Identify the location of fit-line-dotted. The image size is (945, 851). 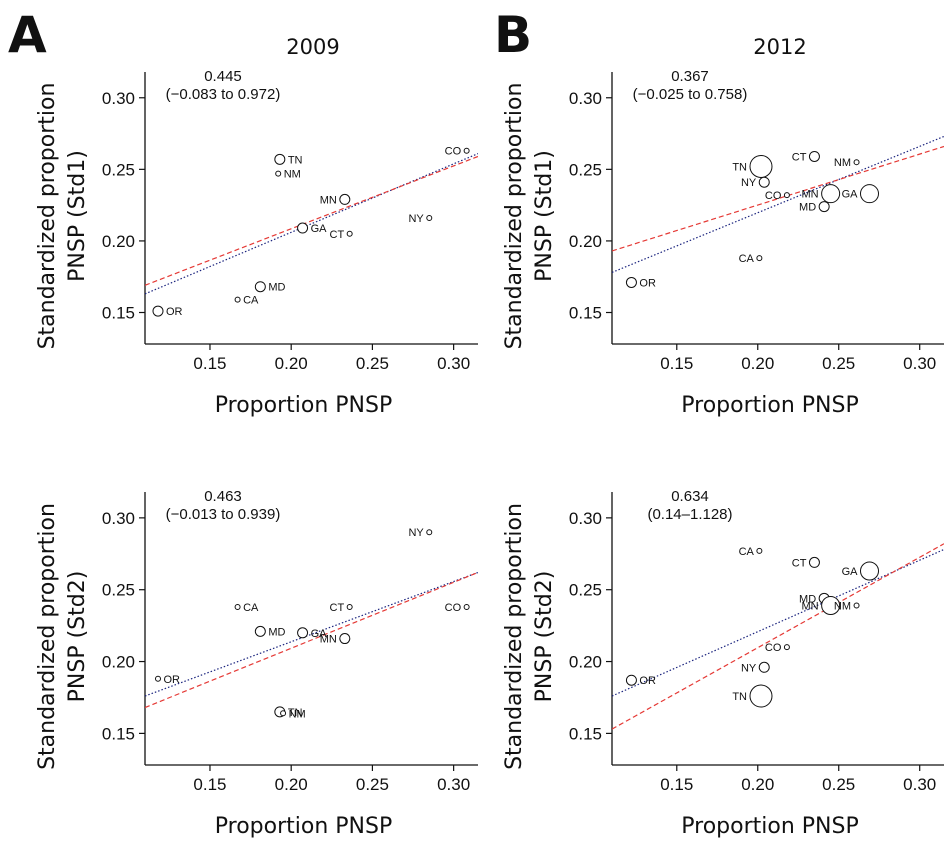
(778, 622).